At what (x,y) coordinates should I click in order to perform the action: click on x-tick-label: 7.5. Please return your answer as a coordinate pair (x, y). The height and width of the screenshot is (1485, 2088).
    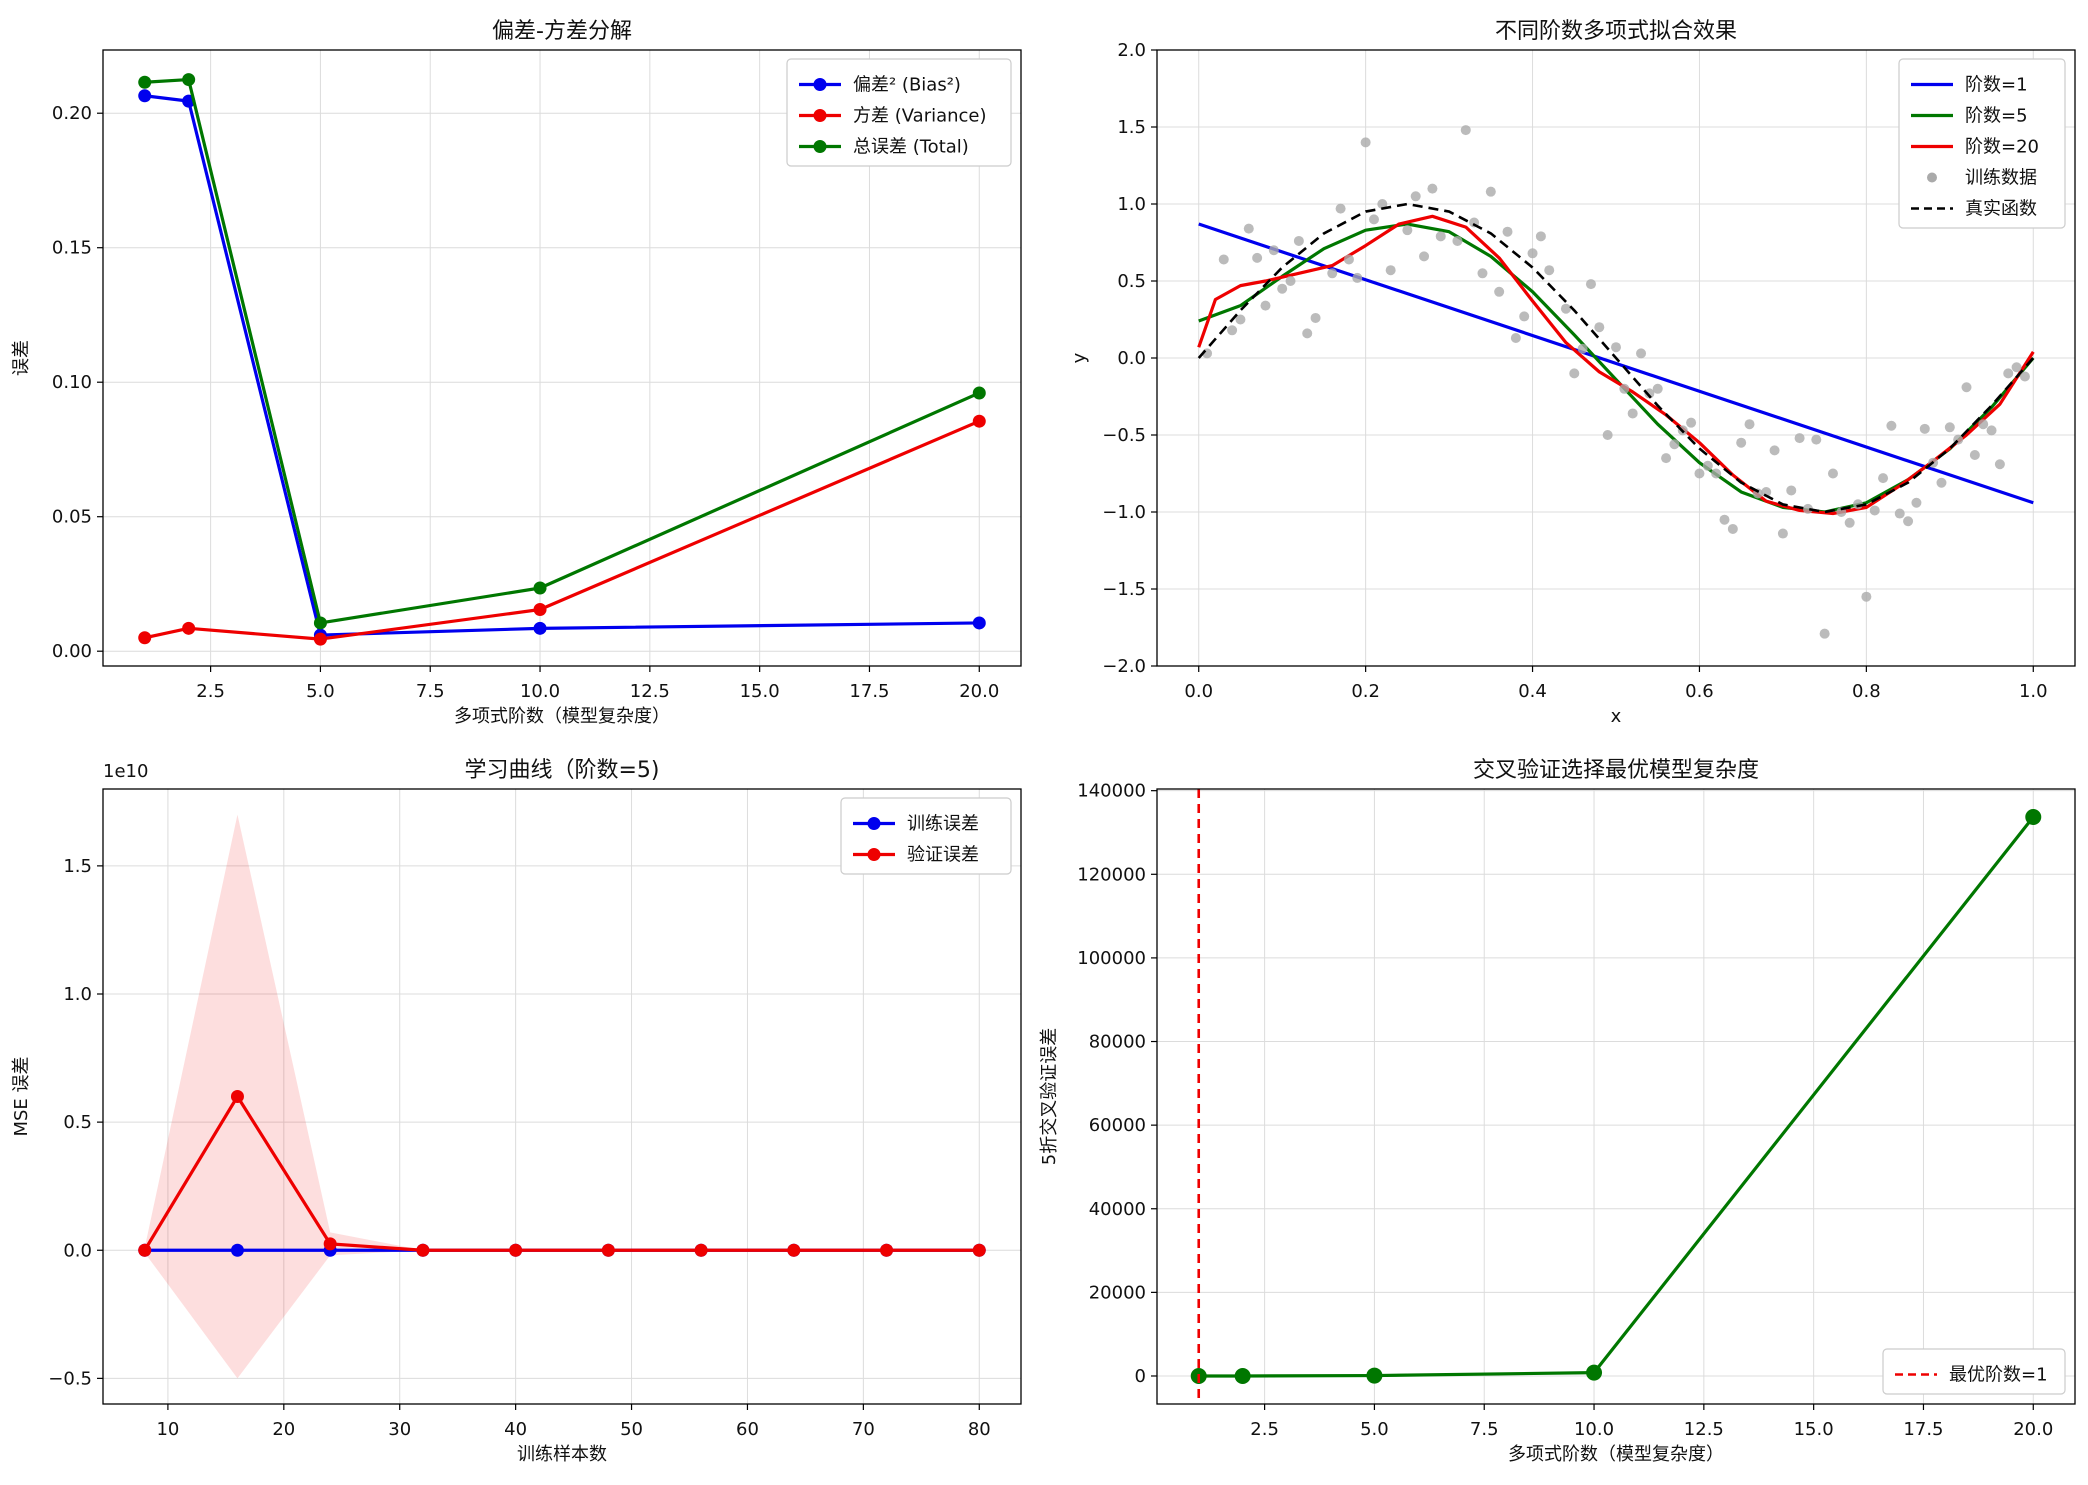
    Looking at the image, I should click on (430, 691).